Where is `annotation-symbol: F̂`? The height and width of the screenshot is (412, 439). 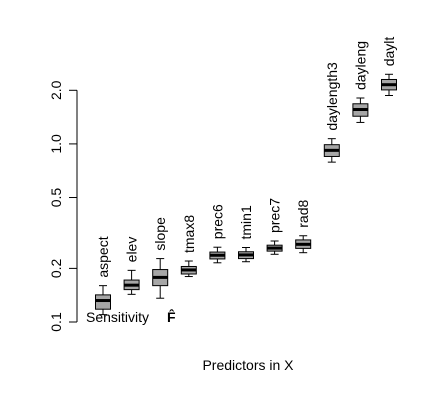 annotation-symbol: F̂ is located at coordinates (171, 316).